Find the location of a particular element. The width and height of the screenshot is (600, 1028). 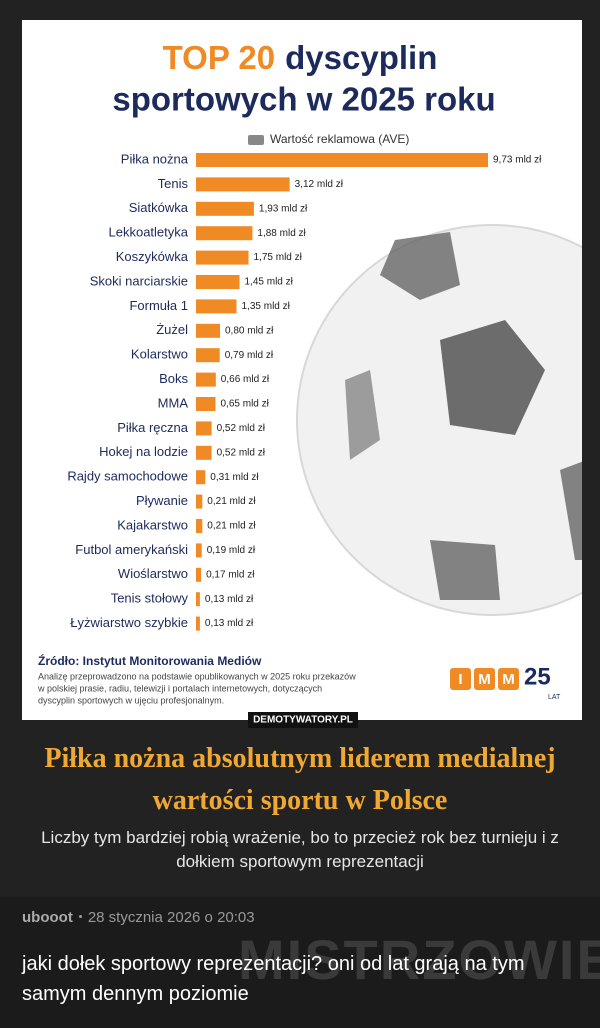

title-highlight: TOP 20 is located at coordinates (219, 57).